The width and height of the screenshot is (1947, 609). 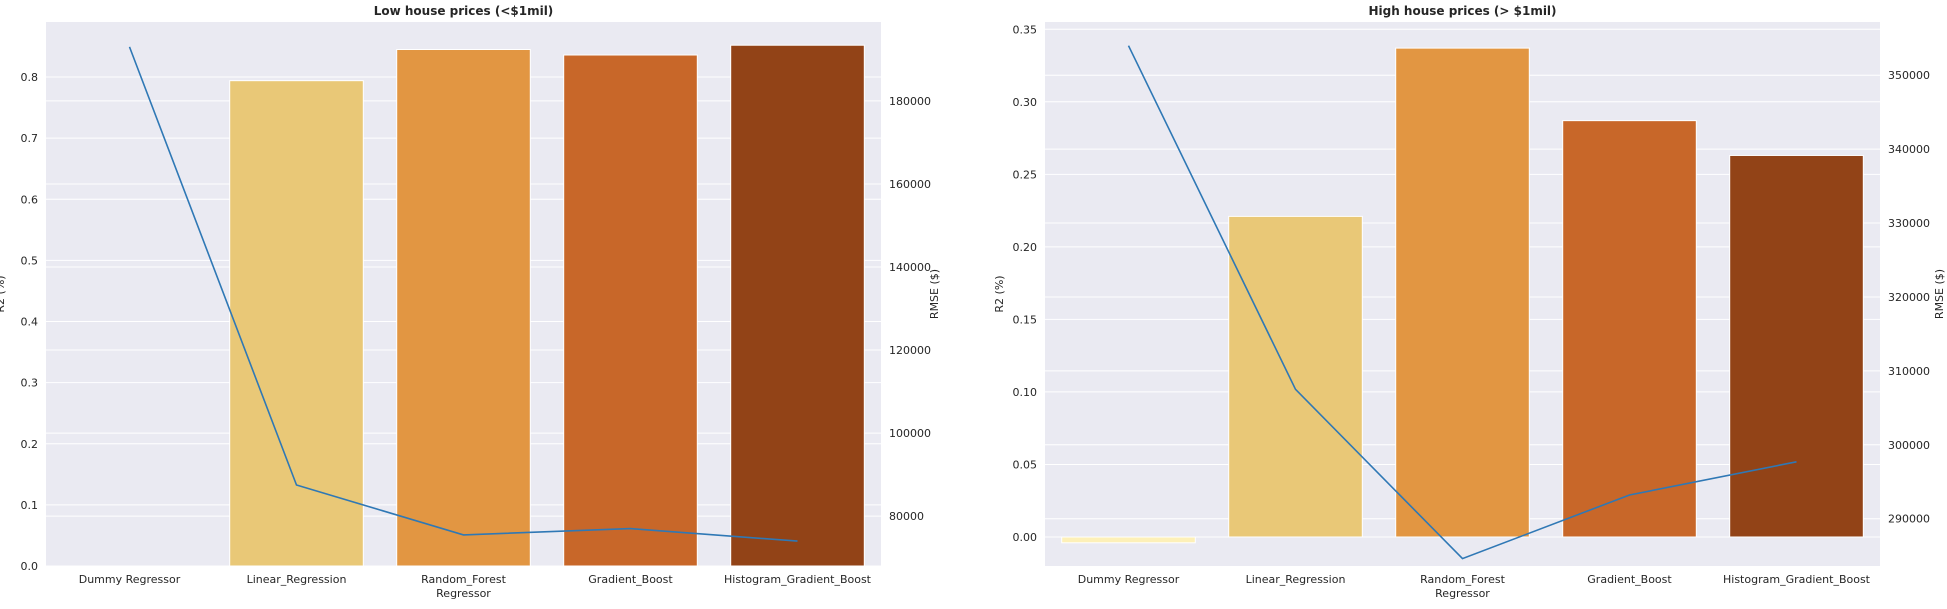 What do you see at coordinates (1909, 75) in the screenshot?
I see `y-right-tick-label: 350000` at bounding box center [1909, 75].